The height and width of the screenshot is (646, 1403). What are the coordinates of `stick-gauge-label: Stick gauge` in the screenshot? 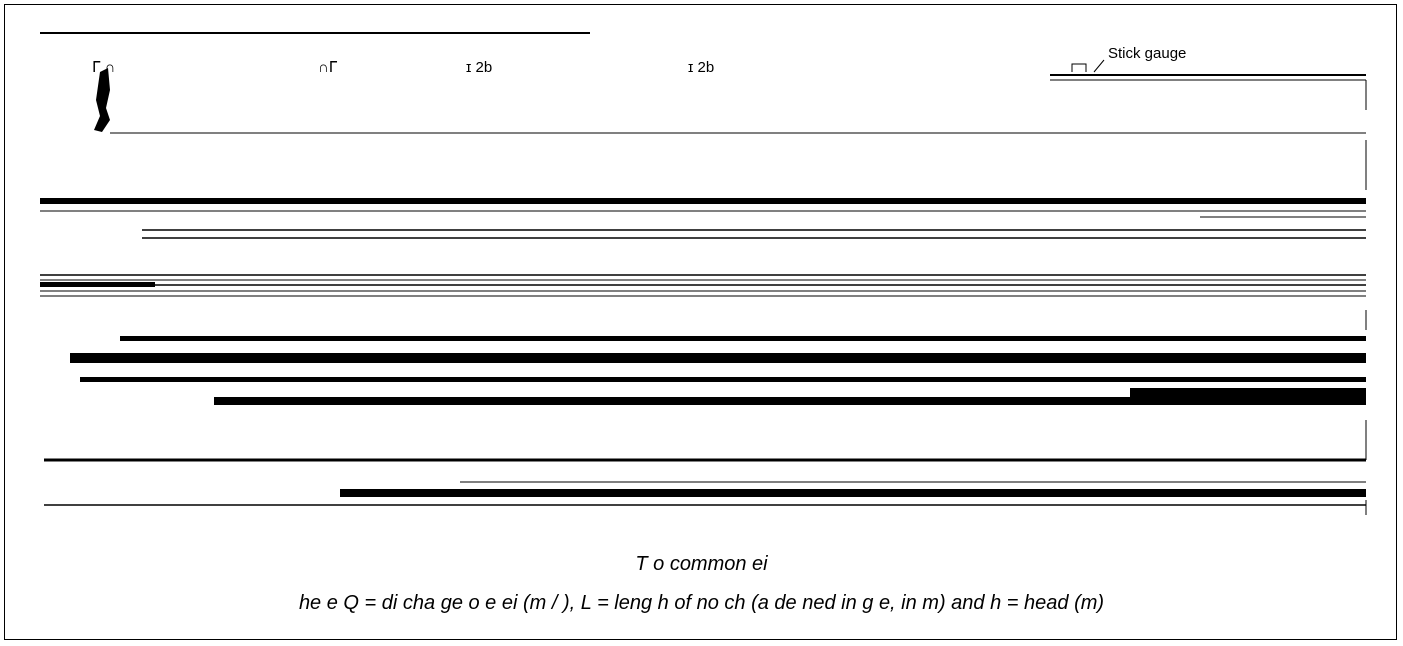 It's located at (1147, 53).